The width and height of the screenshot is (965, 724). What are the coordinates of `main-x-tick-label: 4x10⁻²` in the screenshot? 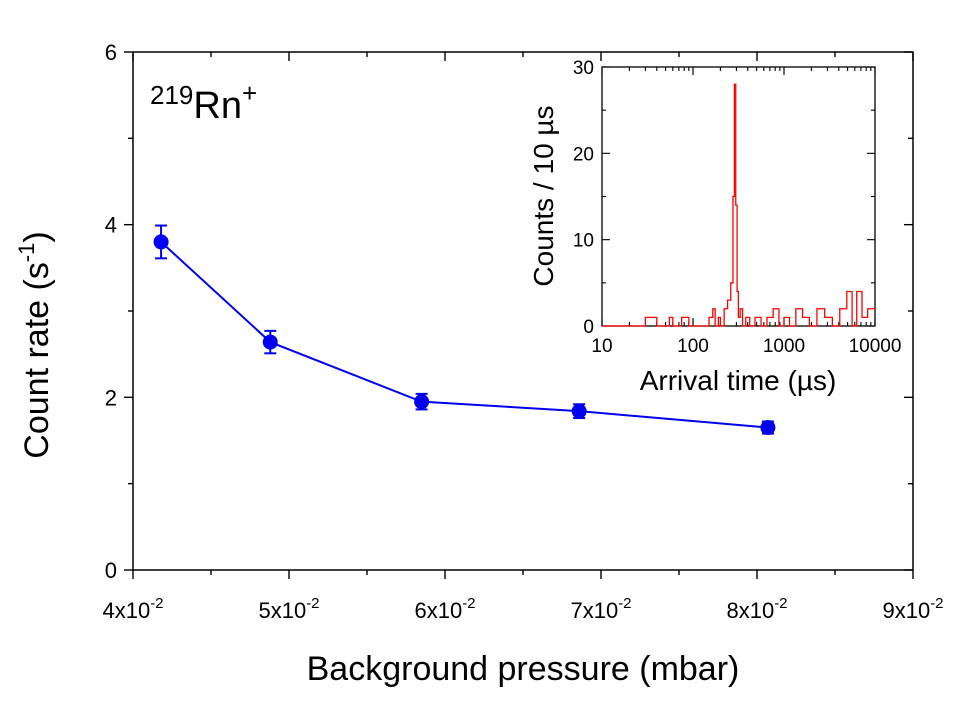 It's located at (132, 609).